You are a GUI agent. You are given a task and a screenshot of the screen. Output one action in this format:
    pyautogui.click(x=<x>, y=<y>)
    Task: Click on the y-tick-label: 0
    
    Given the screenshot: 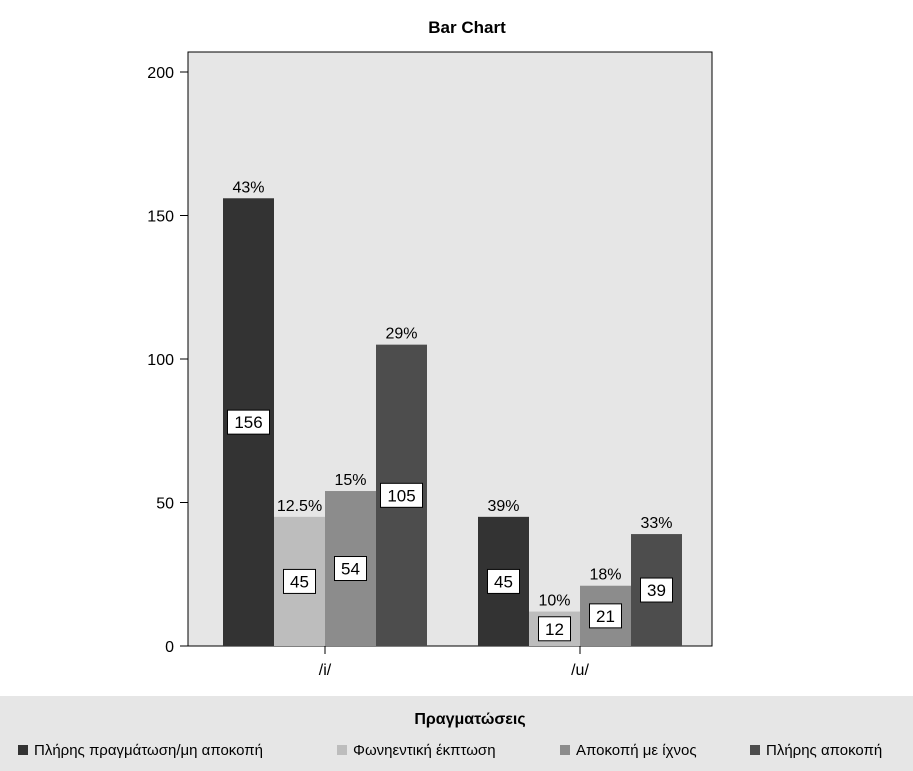 What is the action you would take?
    pyautogui.click(x=169, y=647)
    